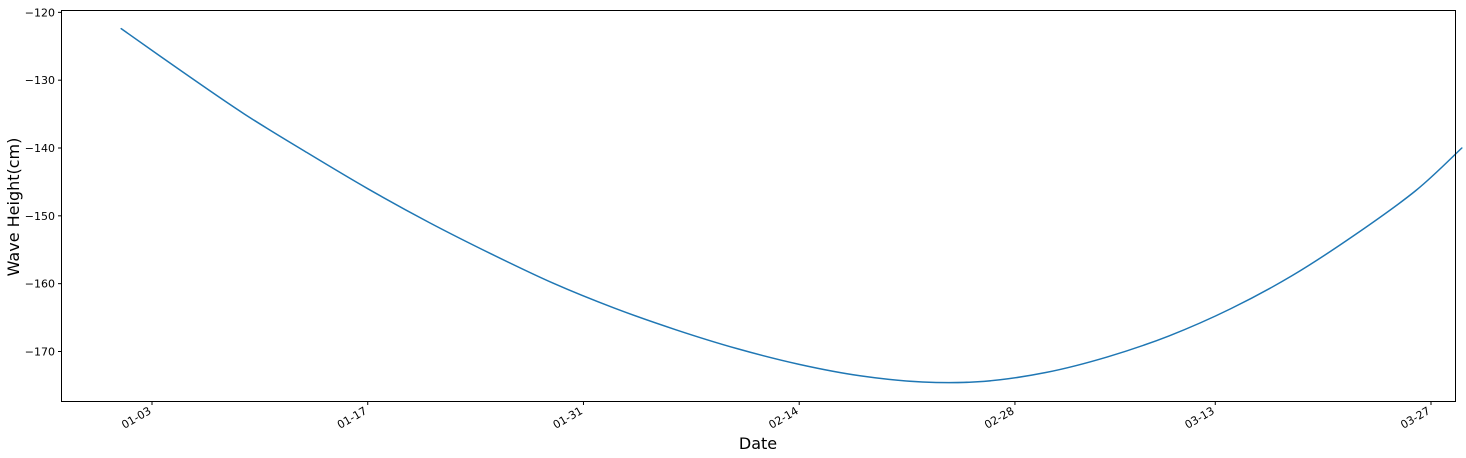  Describe the element at coordinates (40, 284) in the screenshot. I see `y-tick-label: −160` at that location.